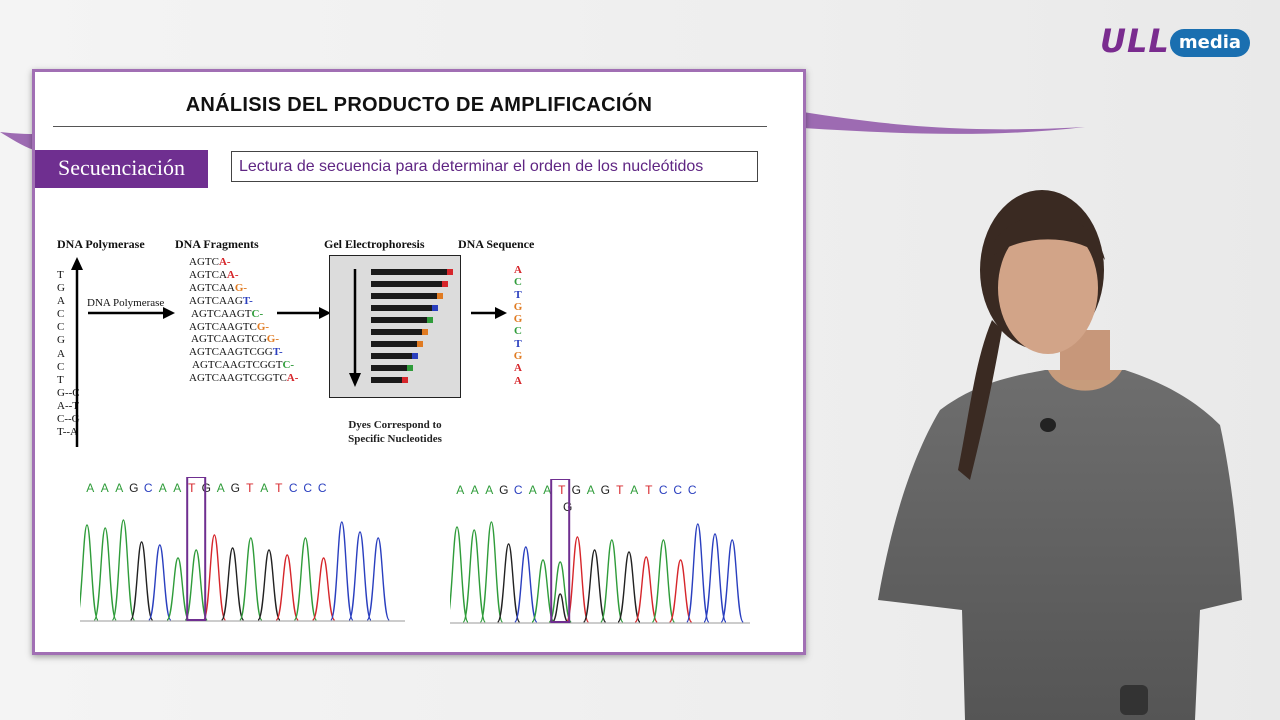  I want to click on variant-base-label: G, so click(568, 507).